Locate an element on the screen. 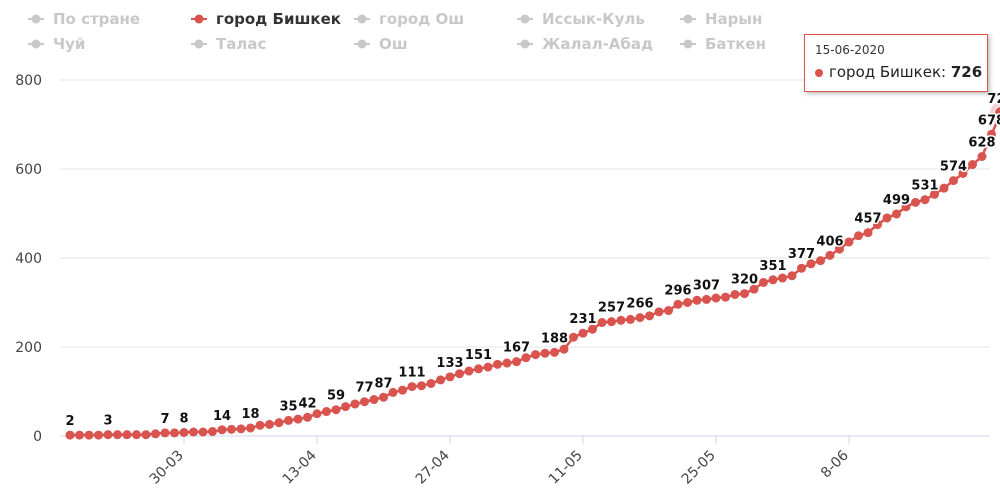  legend-item: Жалал-Абад is located at coordinates (585, 44).